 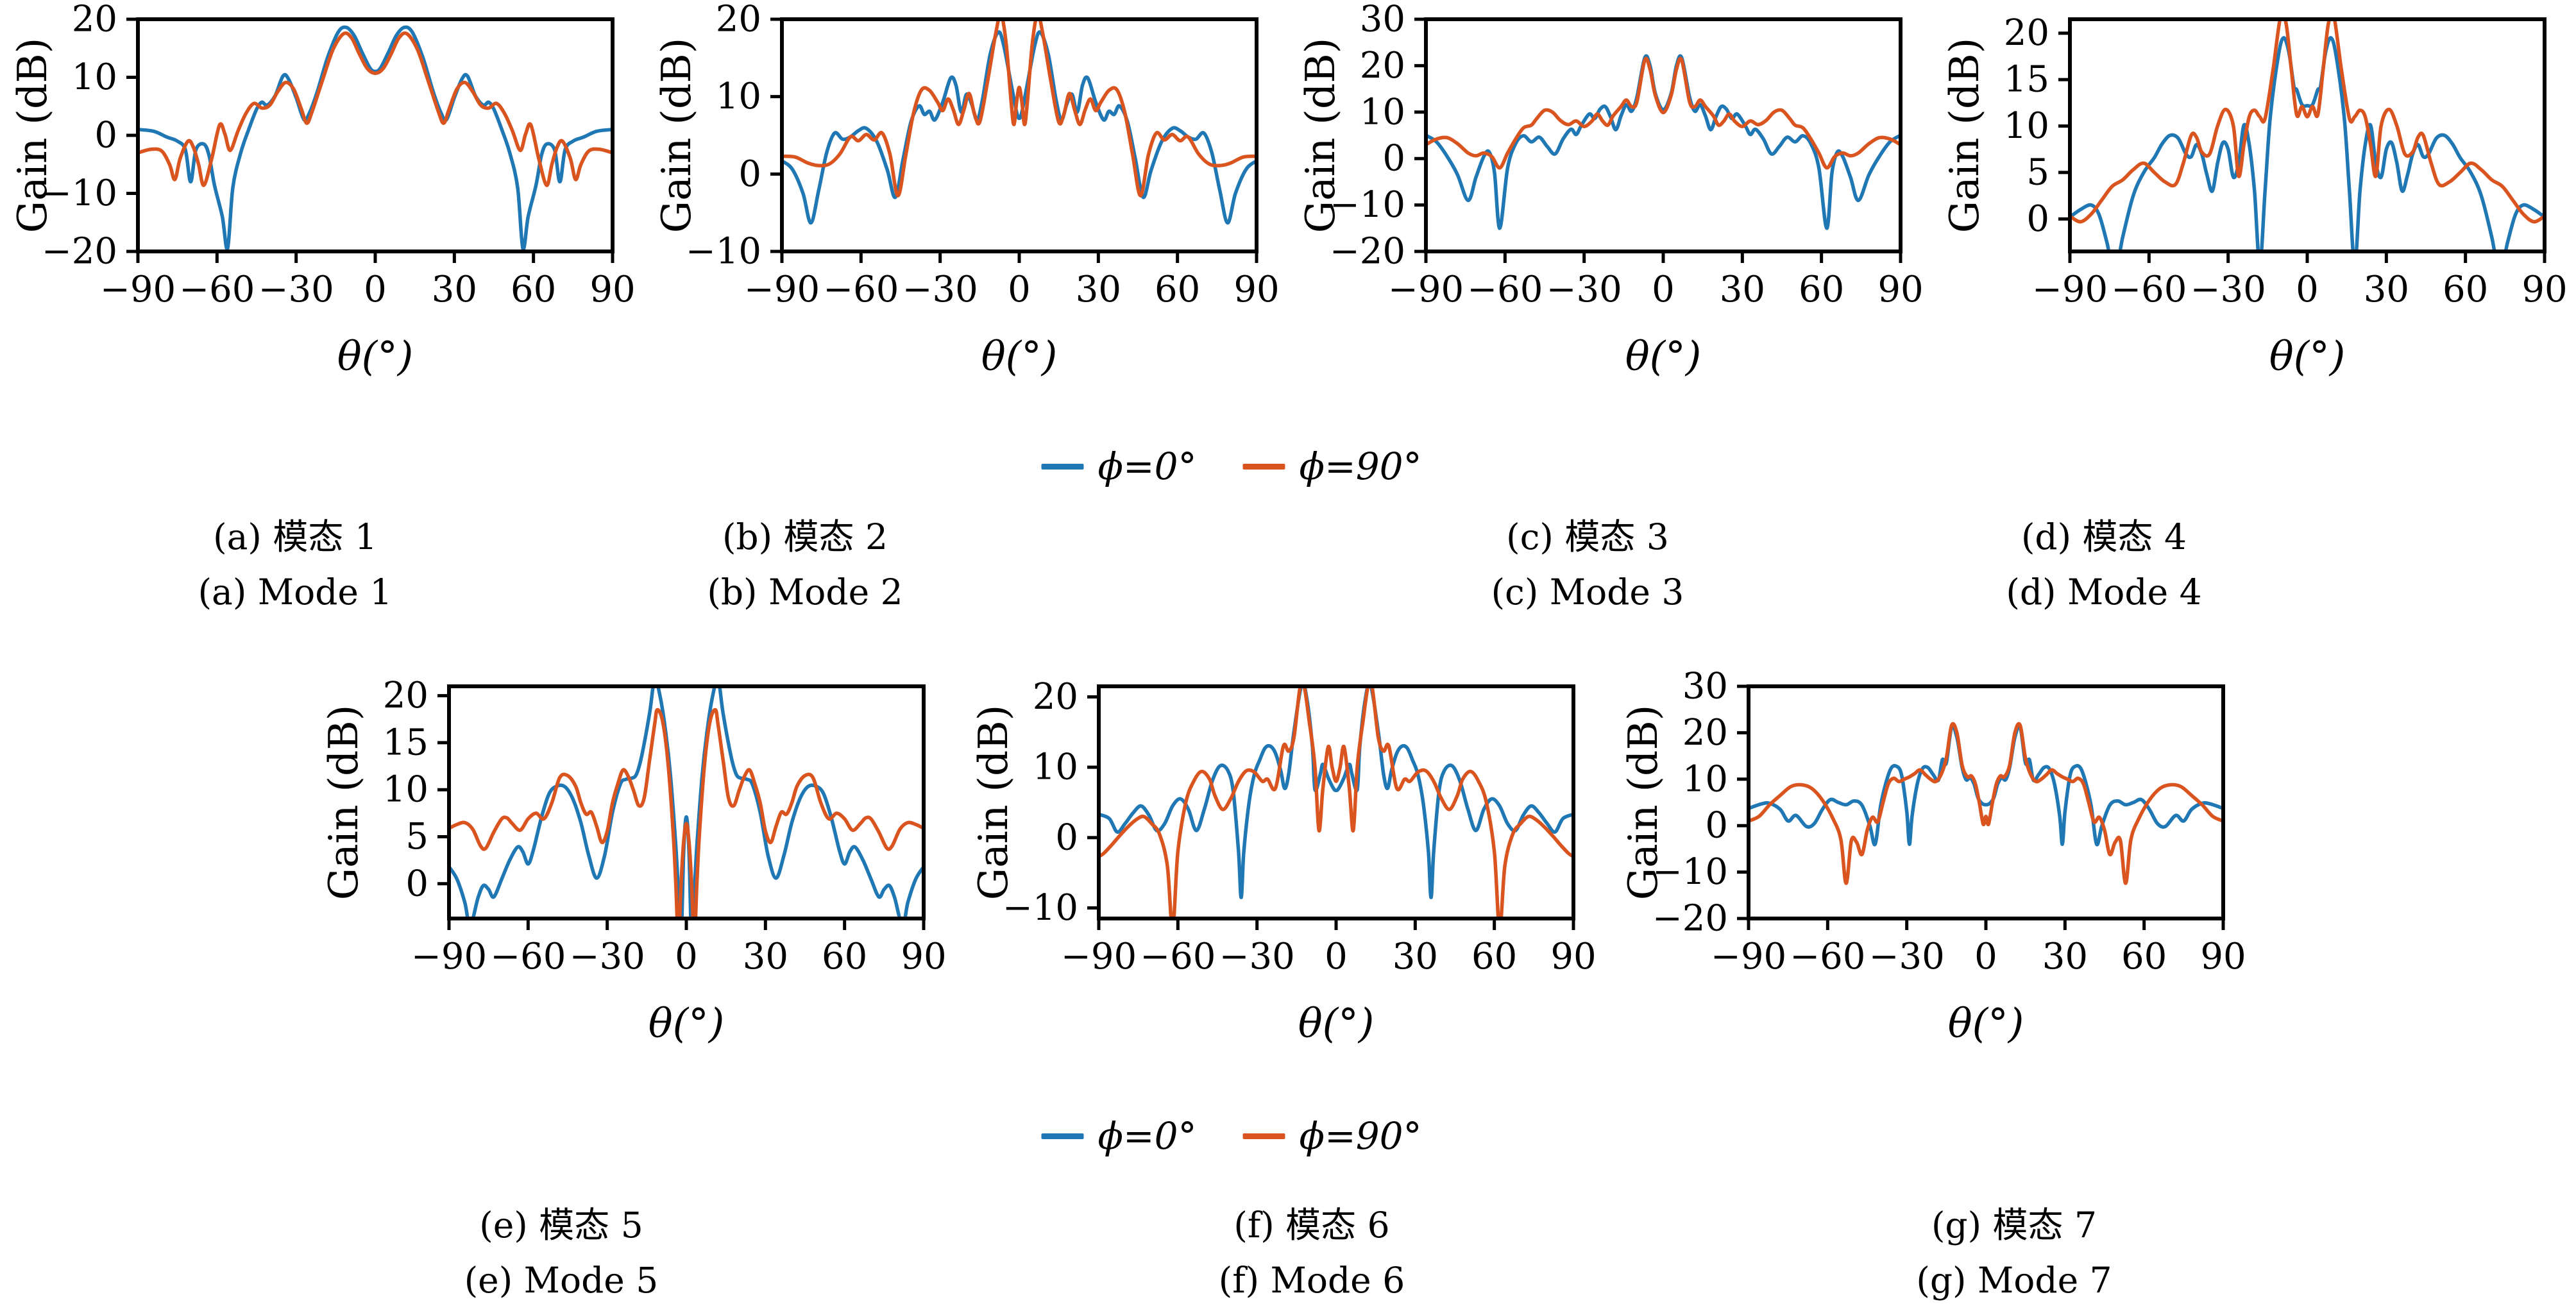 What do you see at coordinates (1312, 1251) in the screenshot?
I see `caption-f: (f) 模态 6 (f) Mode 6` at bounding box center [1312, 1251].